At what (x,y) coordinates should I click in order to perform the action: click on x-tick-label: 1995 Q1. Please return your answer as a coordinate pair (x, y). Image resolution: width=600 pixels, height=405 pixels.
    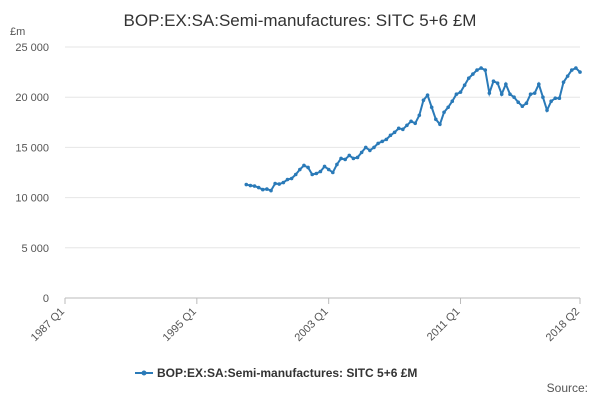
    Looking at the image, I should click on (180, 325).